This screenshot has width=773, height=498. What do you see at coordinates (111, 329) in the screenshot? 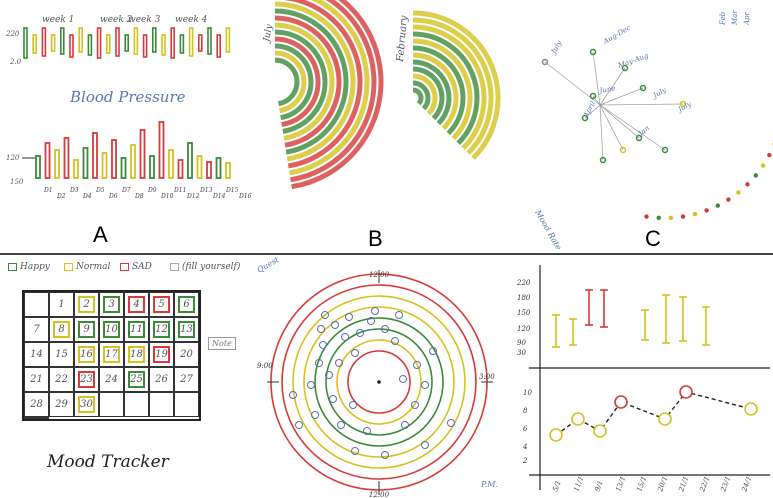
I see `calendar-day: 10` at bounding box center [111, 329].